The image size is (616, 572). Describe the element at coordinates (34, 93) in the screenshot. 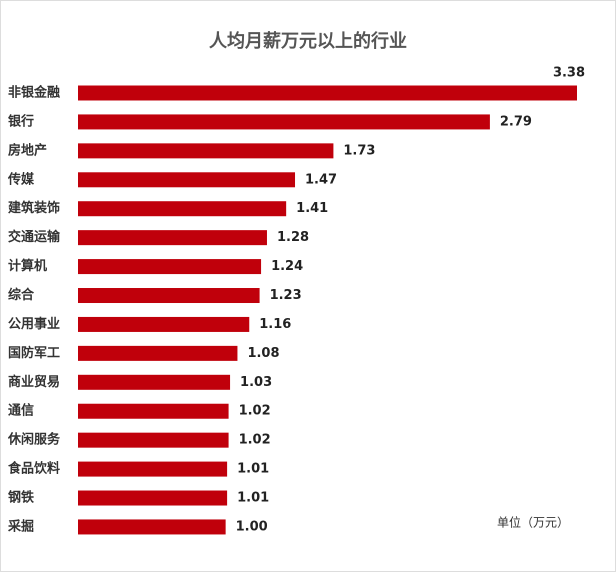

I see `category-label: 非银金融` at that location.